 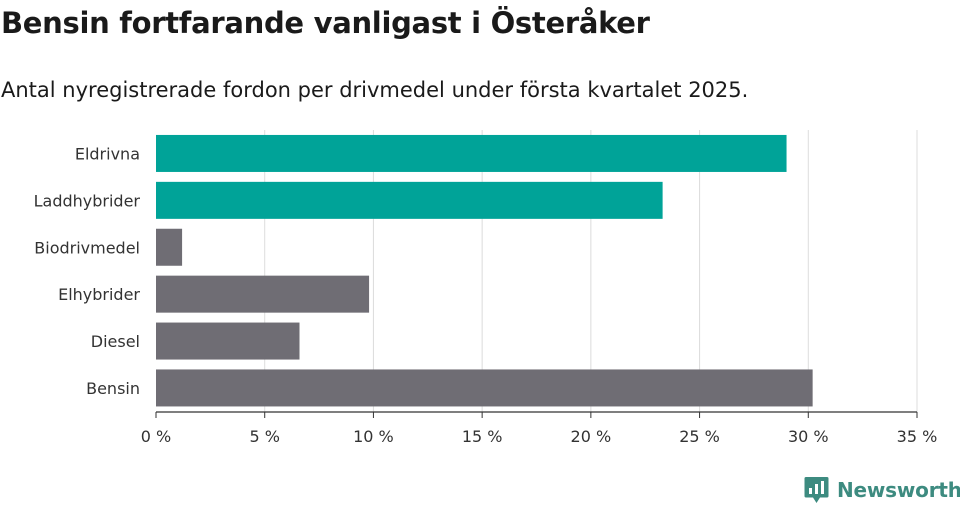 I want to click on category-label: Elhybrider, so click(x=99, y=294).